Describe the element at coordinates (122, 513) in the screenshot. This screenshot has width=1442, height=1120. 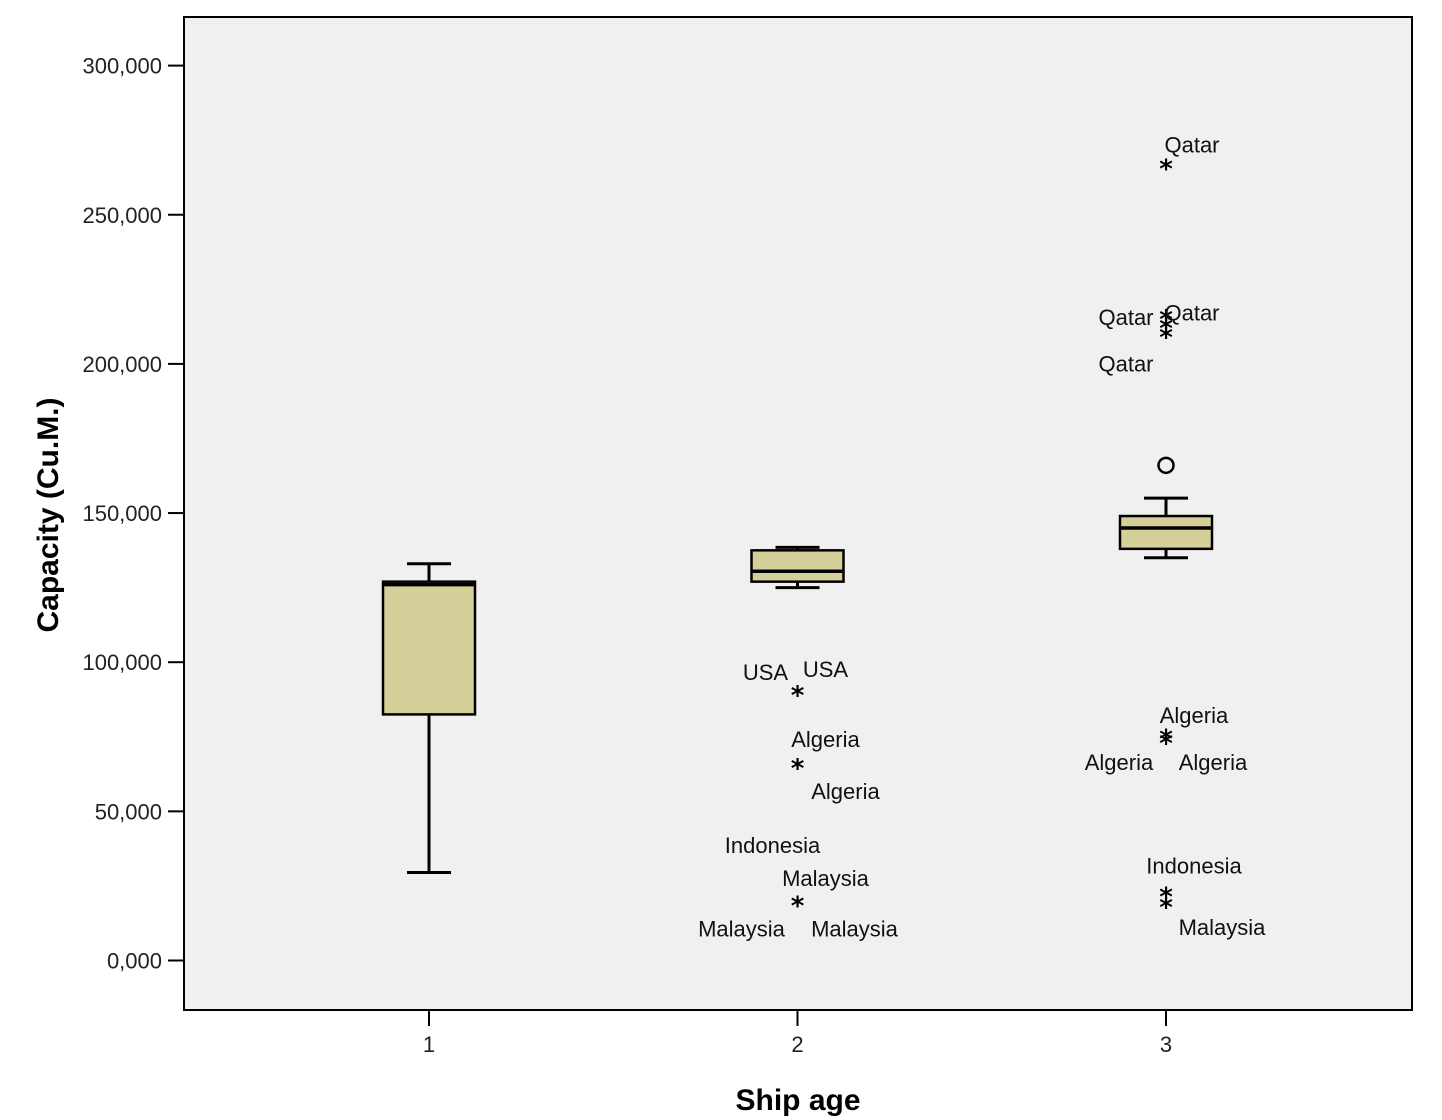
I see `y-tick-label: 150,000` at that location.